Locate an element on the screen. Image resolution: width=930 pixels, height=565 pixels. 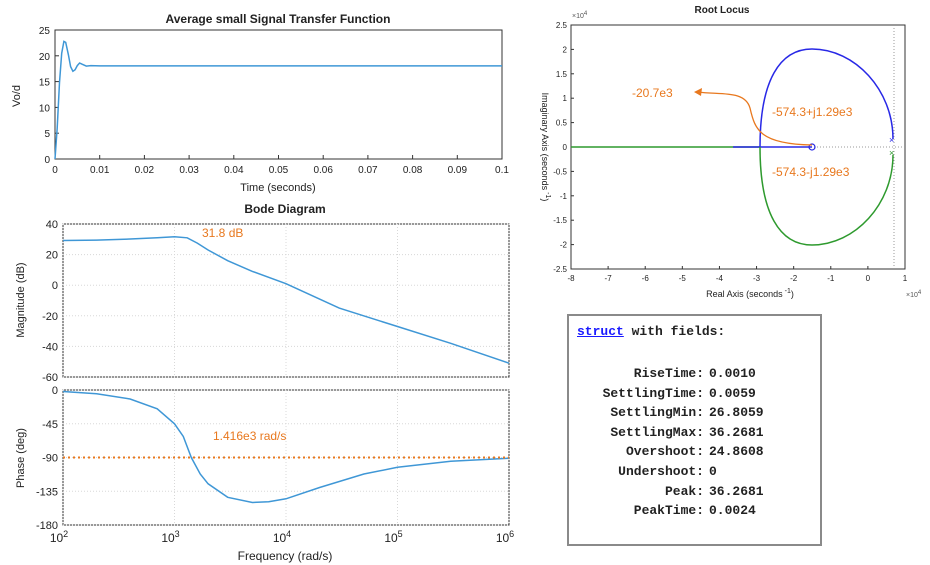
rlocus-annotation-2: -574.3+j1.29e3 is located at coordinates (812, 112).